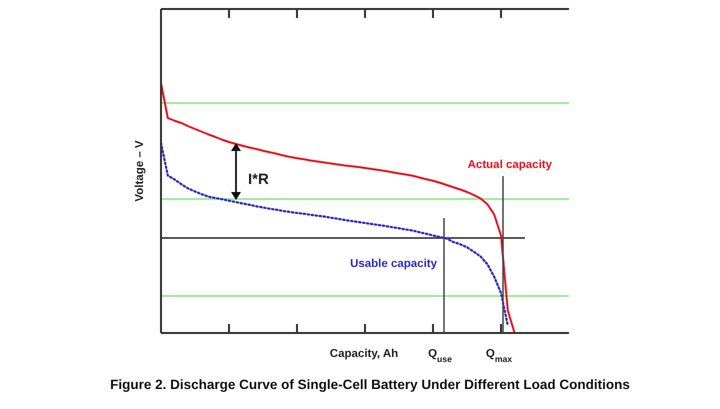  I want to click on text: Q$_{use}$, so click(440, 356).